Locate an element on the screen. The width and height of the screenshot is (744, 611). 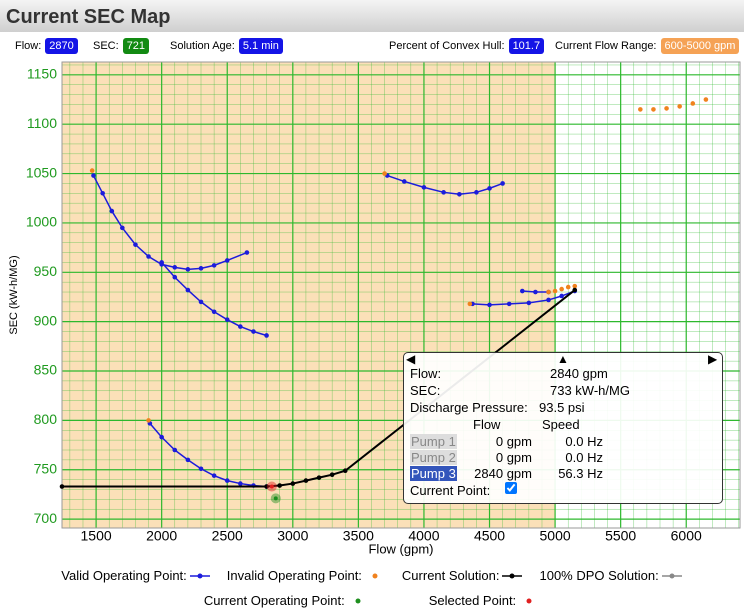
x-axis-label: Flow (gpm) is located at coordinates (400, 548).